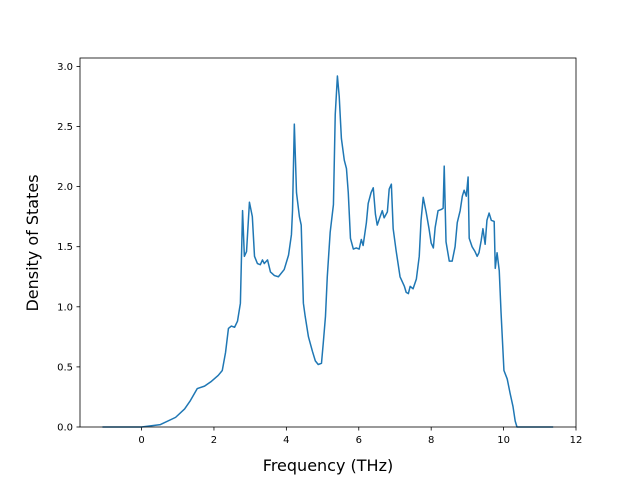 This screenshot has height=484, width=640. What do you see at coordinates (65, 127) in the screenshot?
I see `y-tick-label: 2.5` at bounding box center [65, 127].